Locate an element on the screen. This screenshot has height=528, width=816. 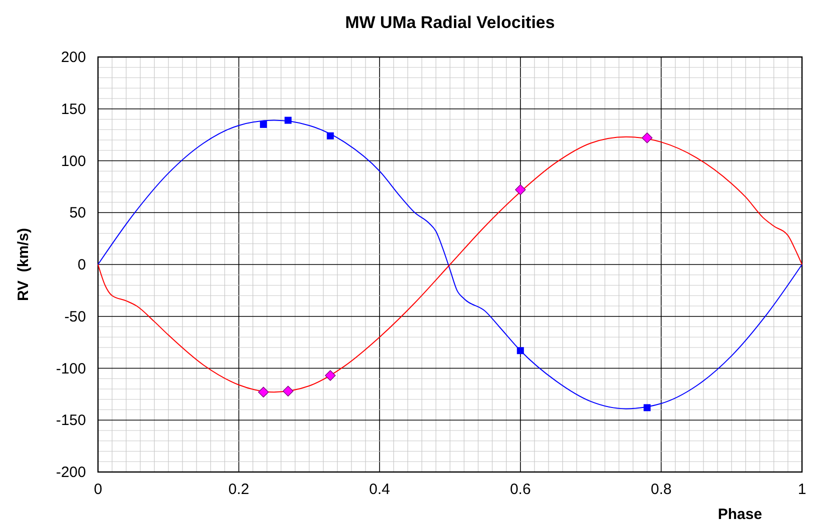
chart-title: MW UMa Radial Velocities is located at coordinates (450, 22).